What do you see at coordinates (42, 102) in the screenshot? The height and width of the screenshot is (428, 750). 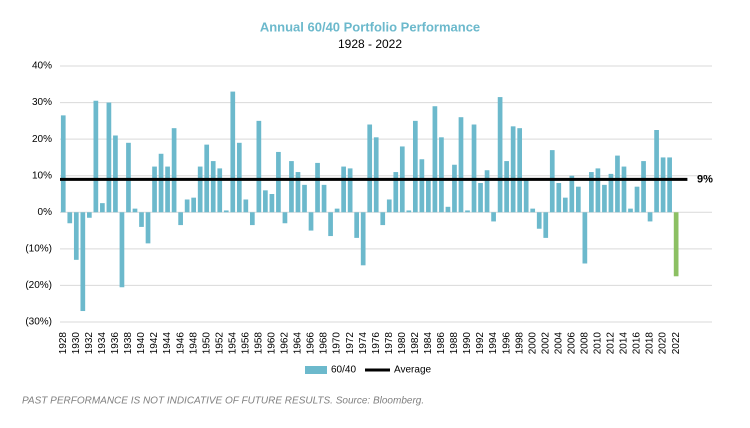 I see `y-tick-label: 30%` at bounding box center [42, 102].